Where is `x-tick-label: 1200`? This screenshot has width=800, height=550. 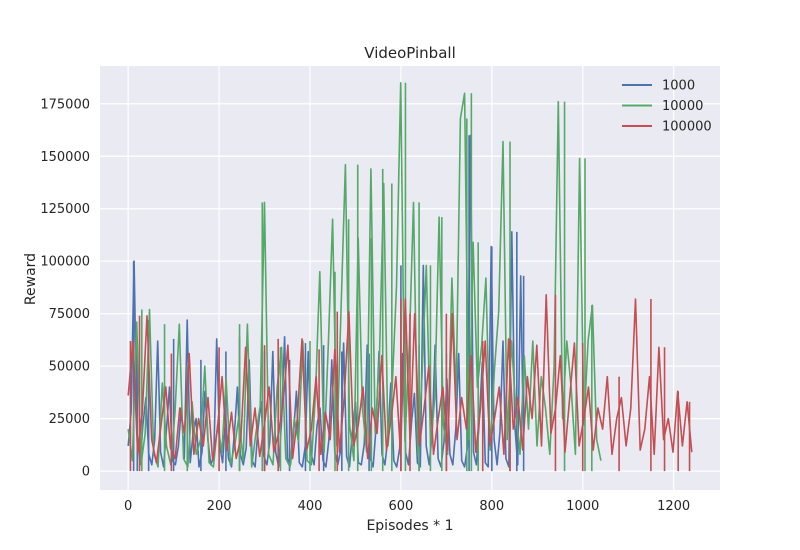
x-tick-label: 1200 is located at coordinates (673, 506).